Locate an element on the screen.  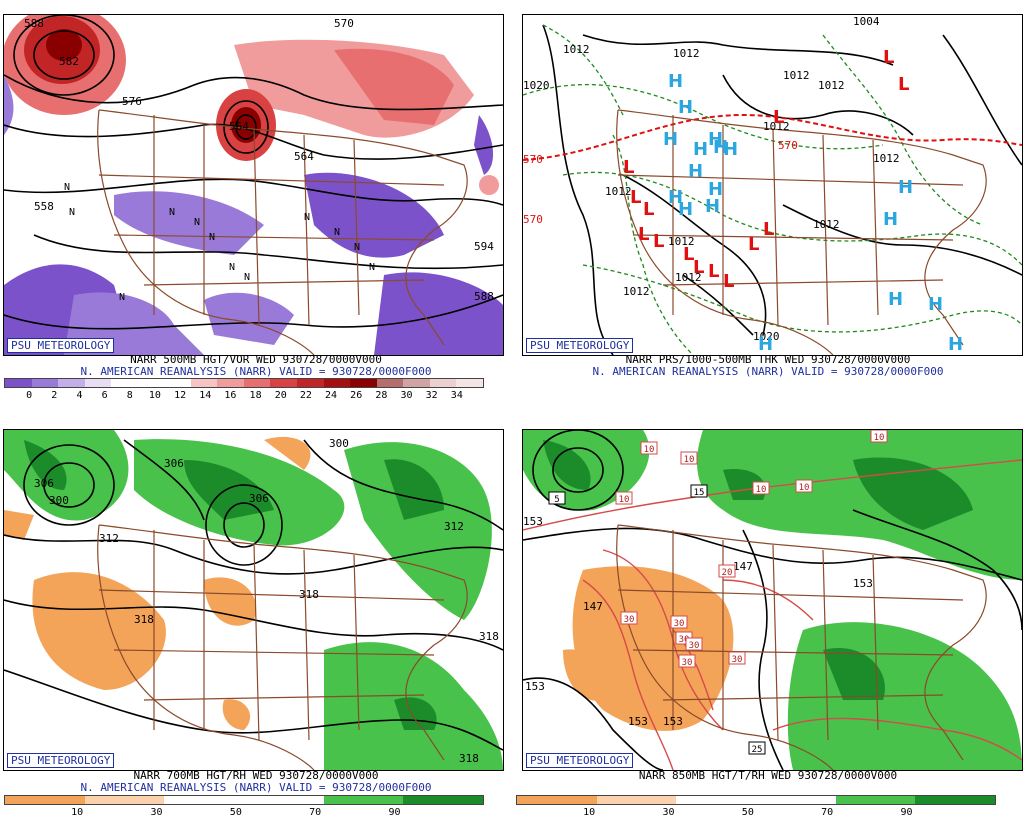
contour-label: 564 is located at coordinates (239, 126).